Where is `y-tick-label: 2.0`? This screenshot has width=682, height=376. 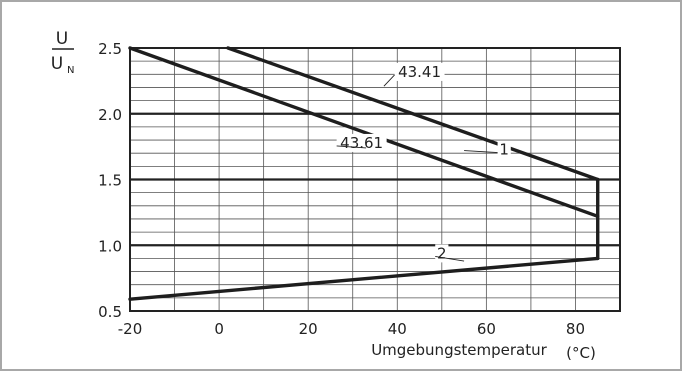
y-tick-label: 2.0 is located at coordinates (110, 115).